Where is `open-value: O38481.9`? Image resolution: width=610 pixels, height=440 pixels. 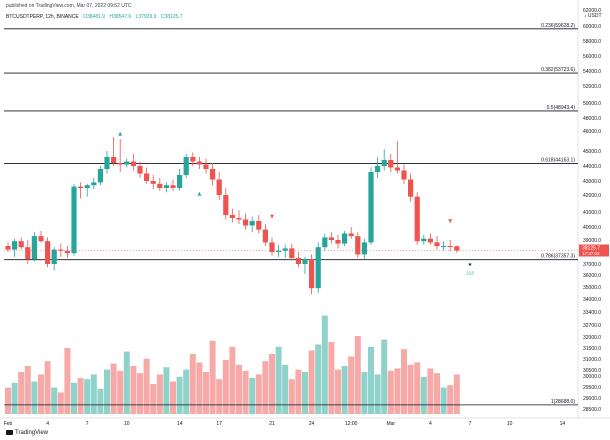 open-value: O38481.9 is located at coordinates (94, 17).